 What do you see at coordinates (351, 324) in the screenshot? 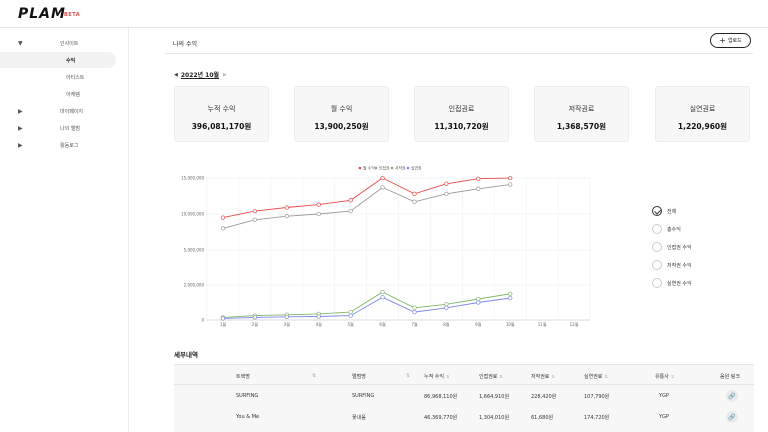
I see `x-tick-label: 5월` at bounding box center [351, 324].